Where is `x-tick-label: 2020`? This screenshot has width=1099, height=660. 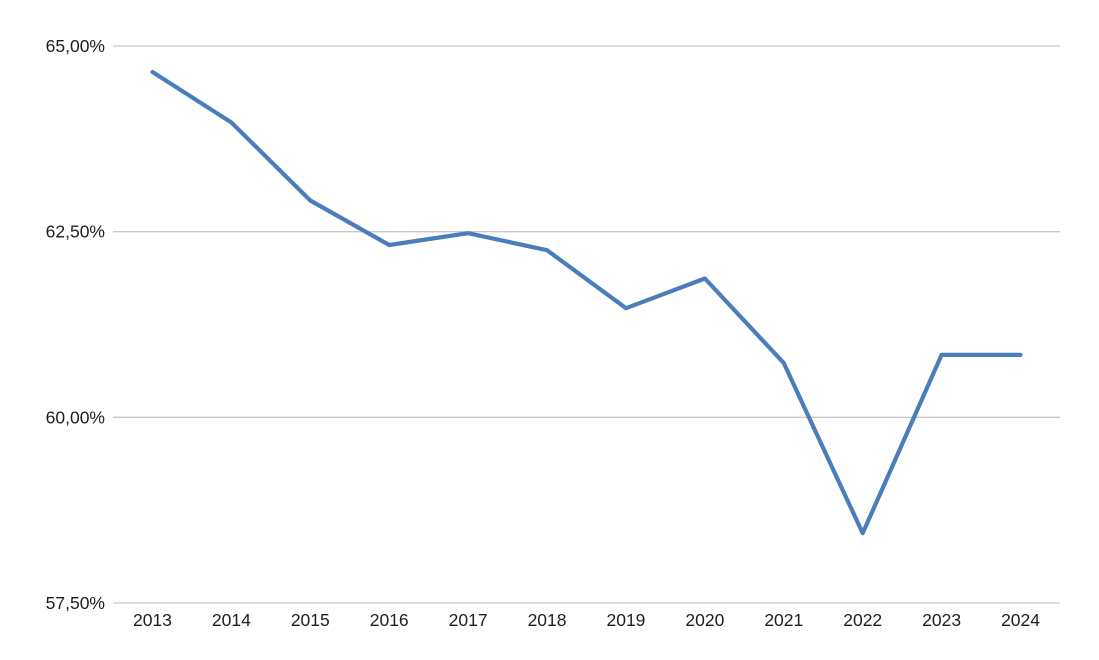
x-tick-label: 2020 is located at coordinates (704, 620).